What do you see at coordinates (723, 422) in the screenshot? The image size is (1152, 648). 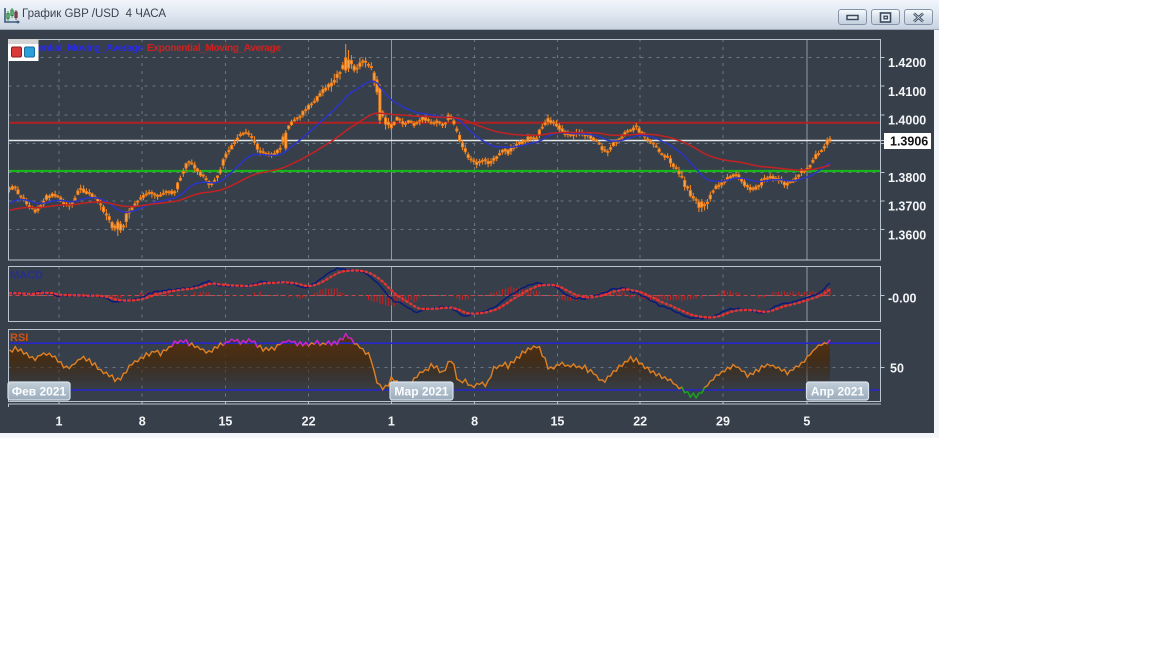 I see `svg-text: 29` at bounding box center [723, 422].